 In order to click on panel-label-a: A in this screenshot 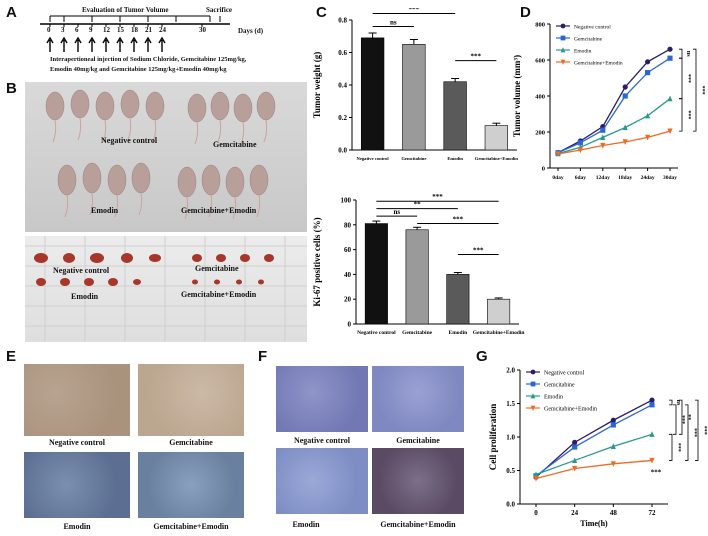, I will do `click(11, 12)`.